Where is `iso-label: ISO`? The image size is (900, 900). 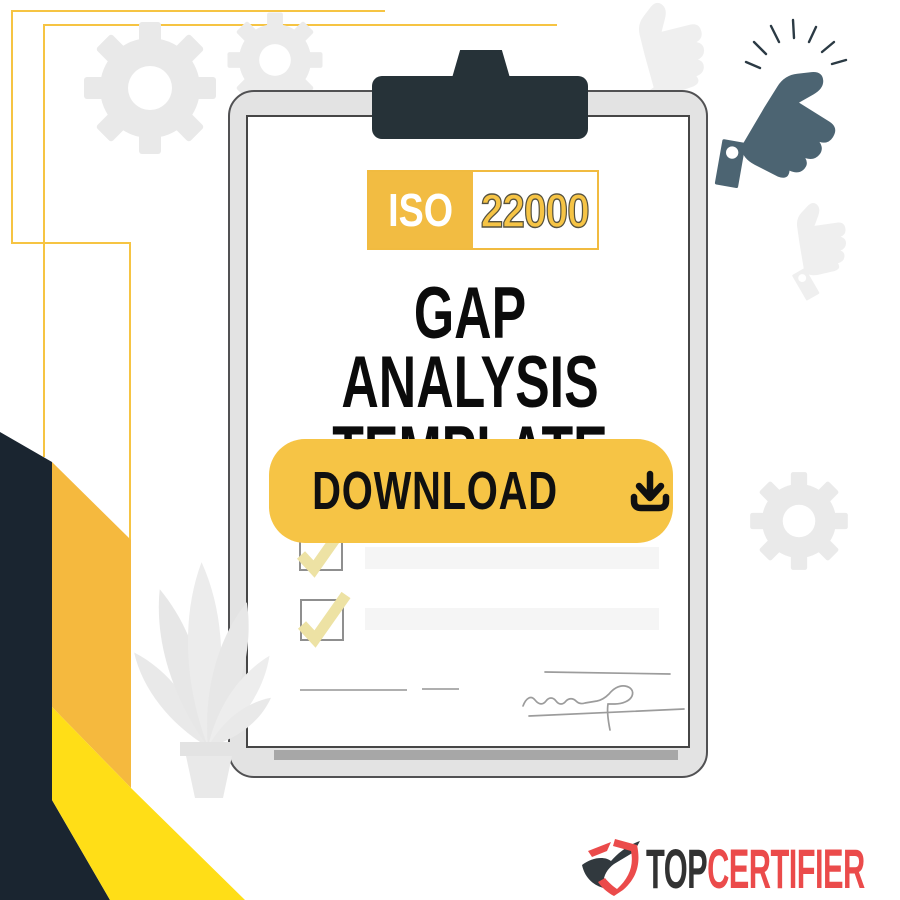
iso-label: ISO is located at coordinates (421, 210).